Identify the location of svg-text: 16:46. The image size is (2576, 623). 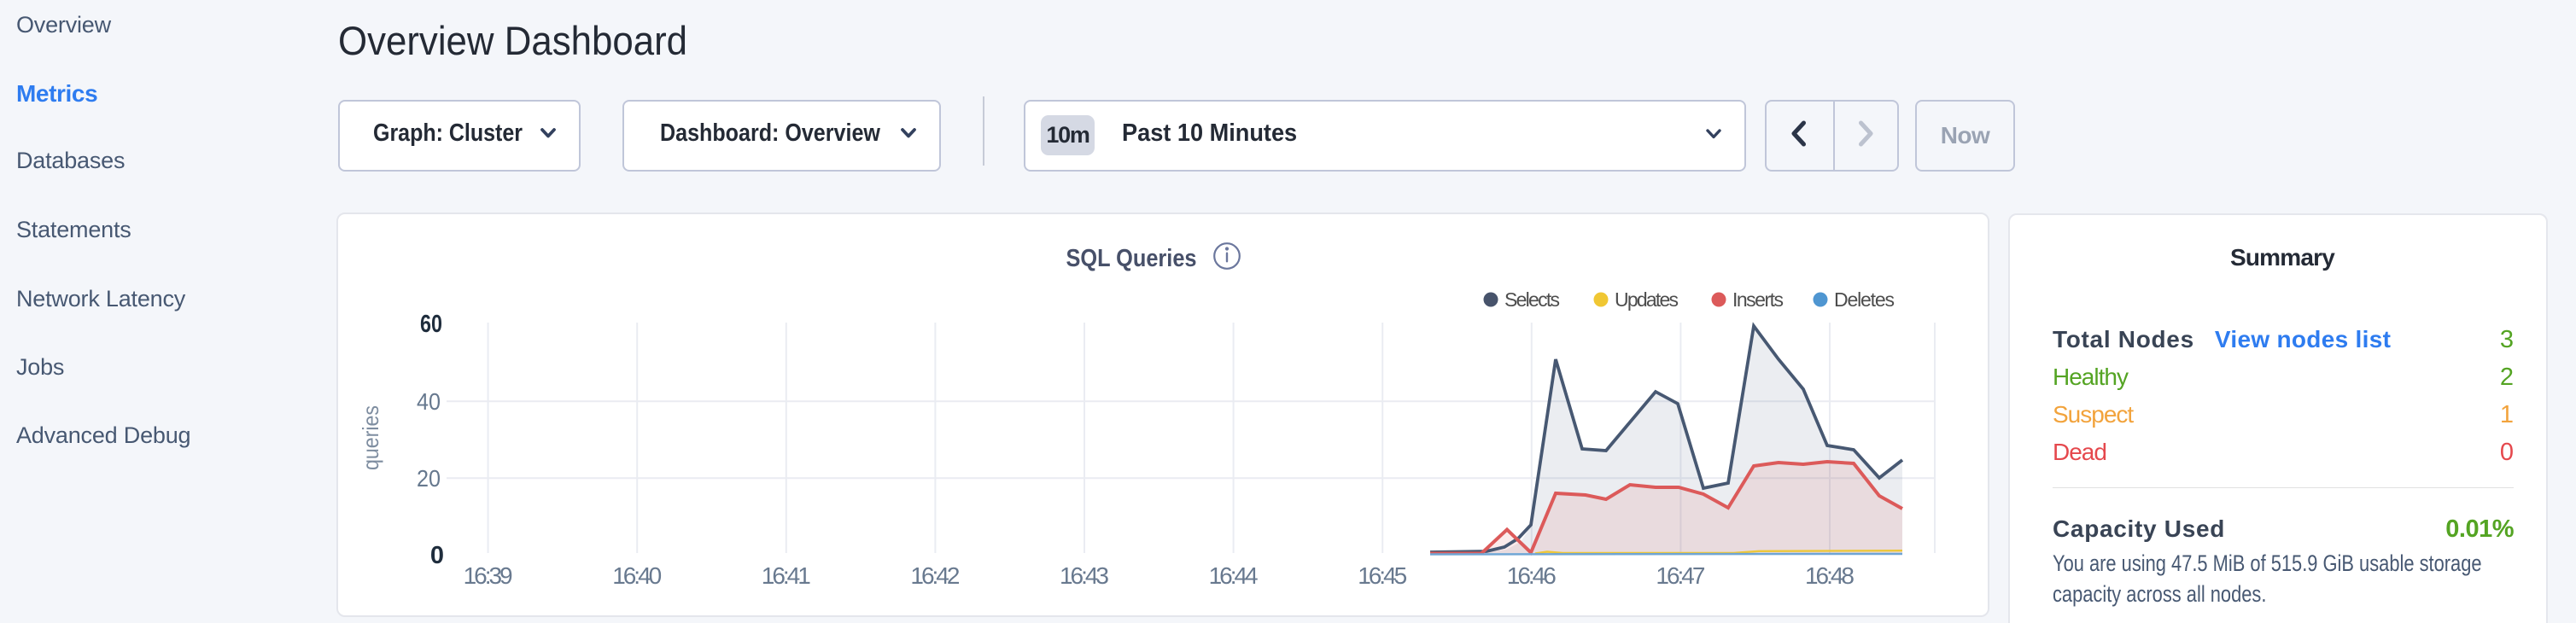
(1532, 575).